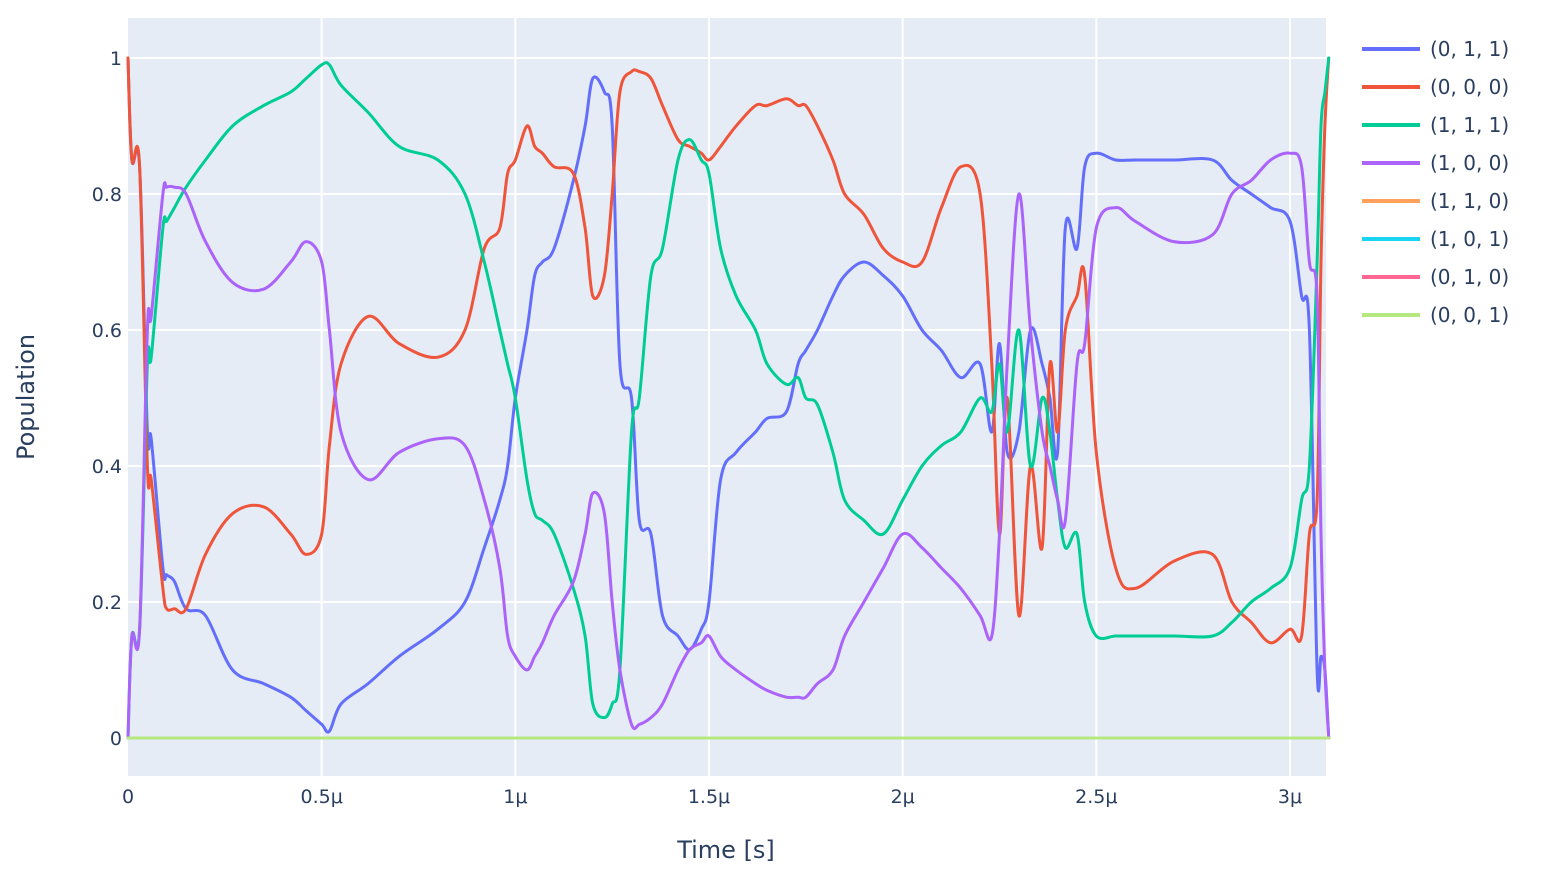  I want to click on y-tick-label: 0.8, so click(107, 195).